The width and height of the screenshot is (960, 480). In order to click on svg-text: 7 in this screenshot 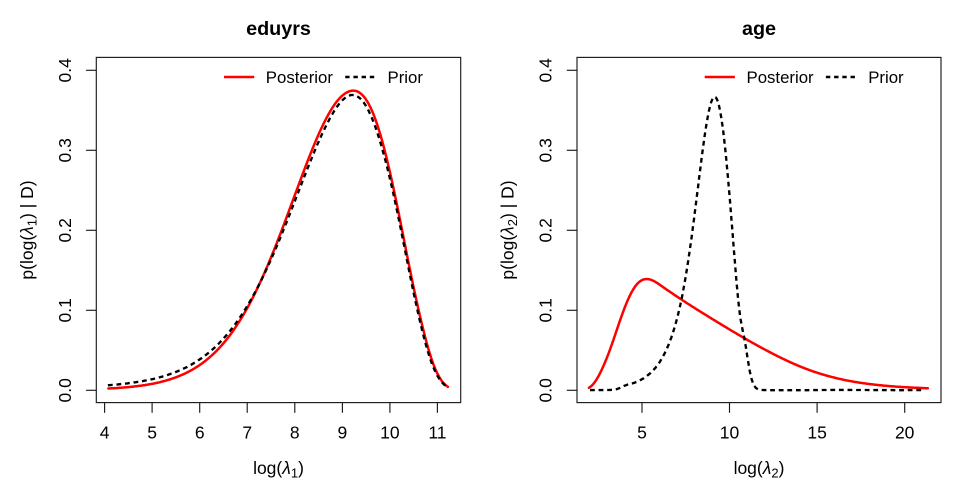, I will do `click(247, 433)`.